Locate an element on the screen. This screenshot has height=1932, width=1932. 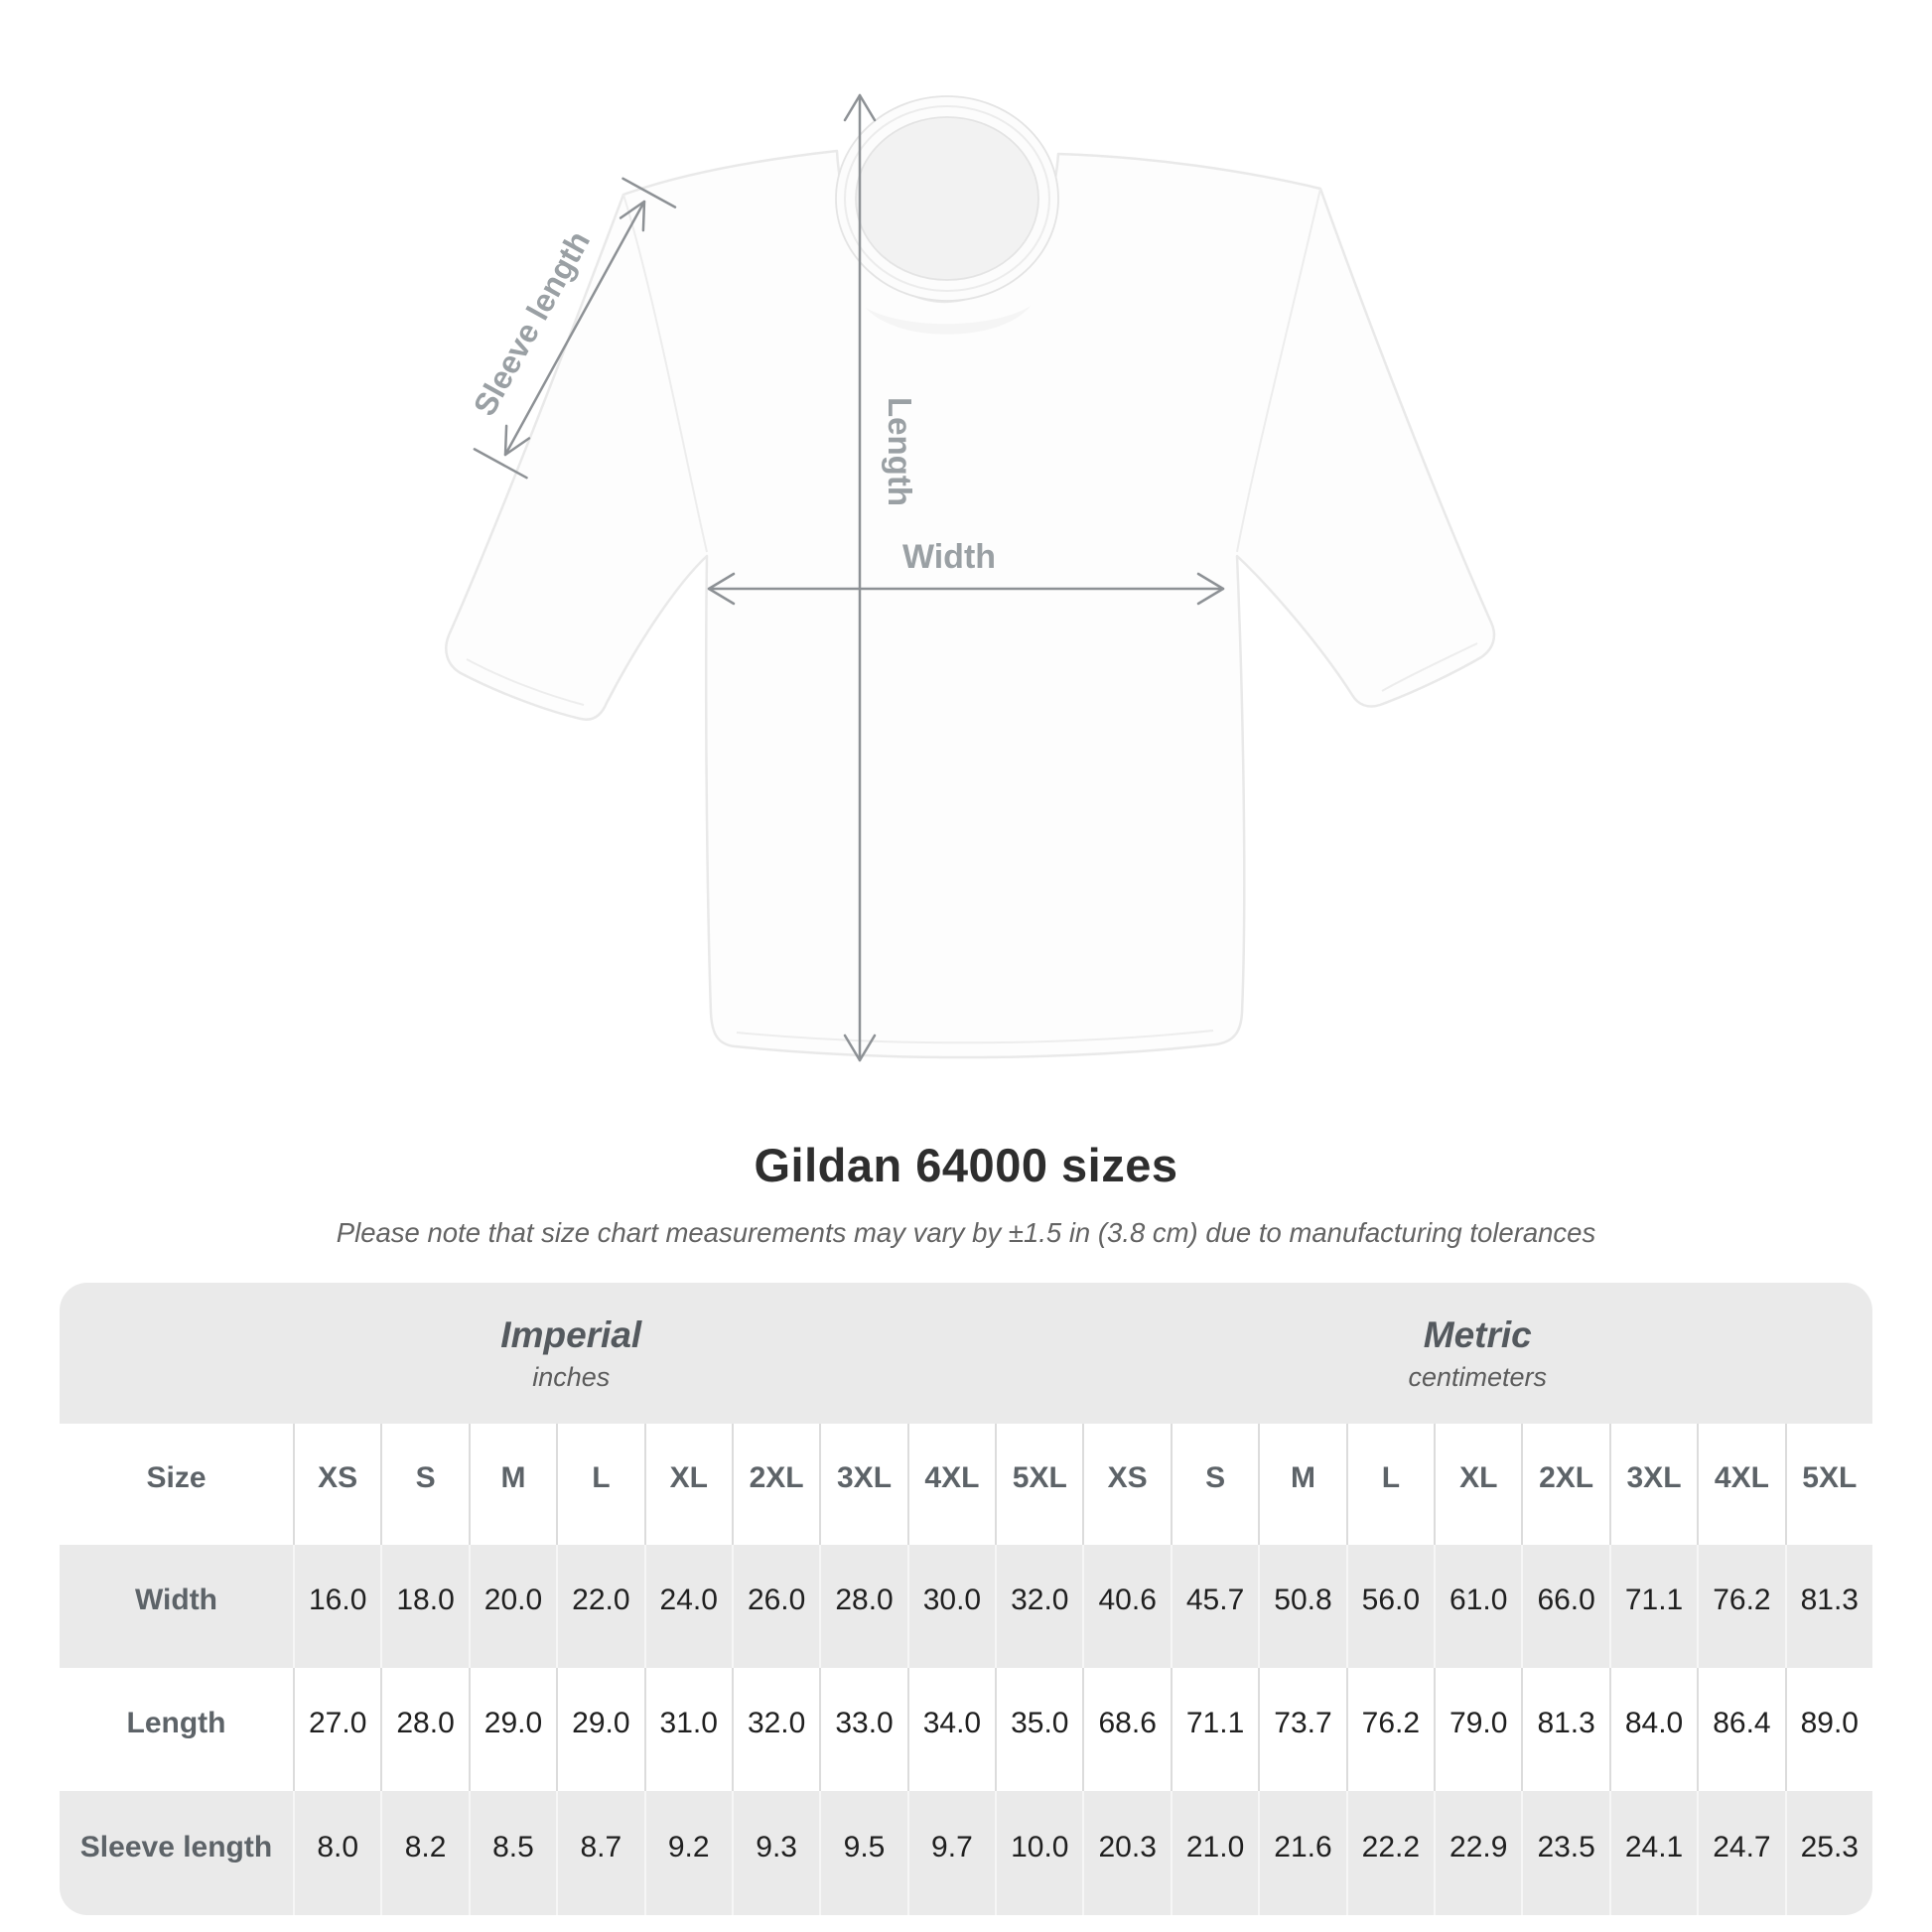
length-dimension-line is located at coordinates (860, 577).